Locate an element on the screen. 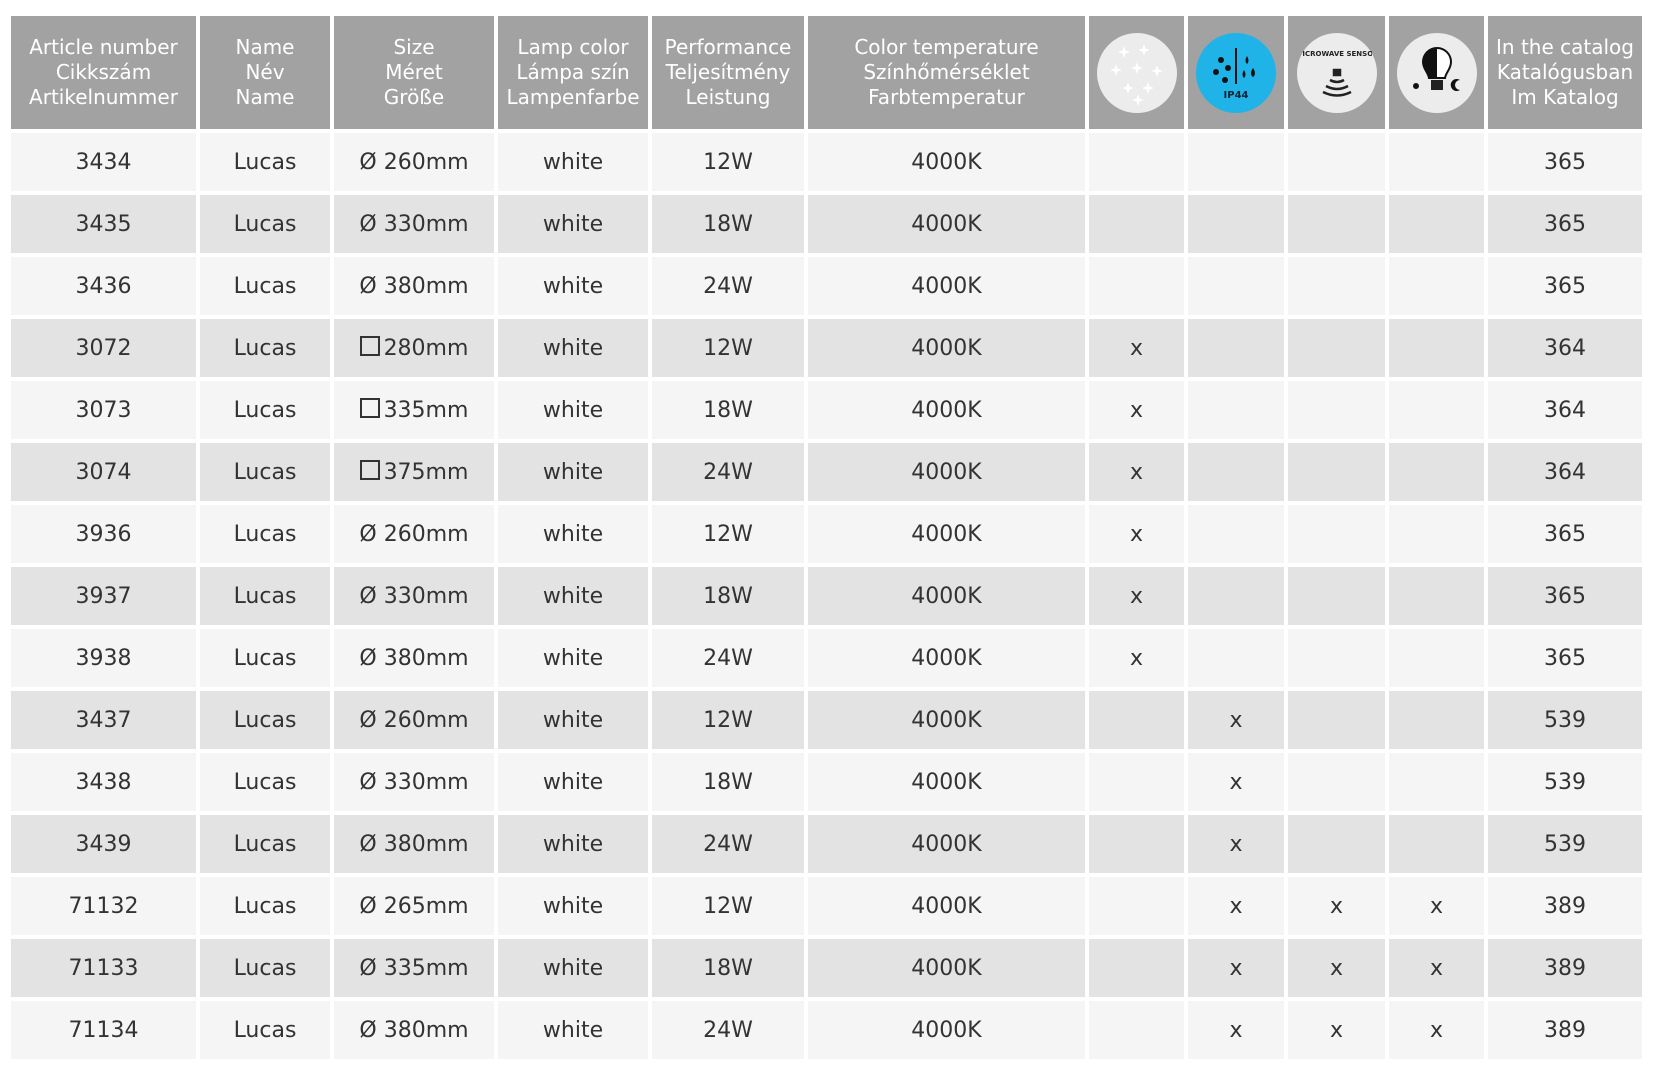  cell-catalog: 364 is located at coordinates (1565, 410).